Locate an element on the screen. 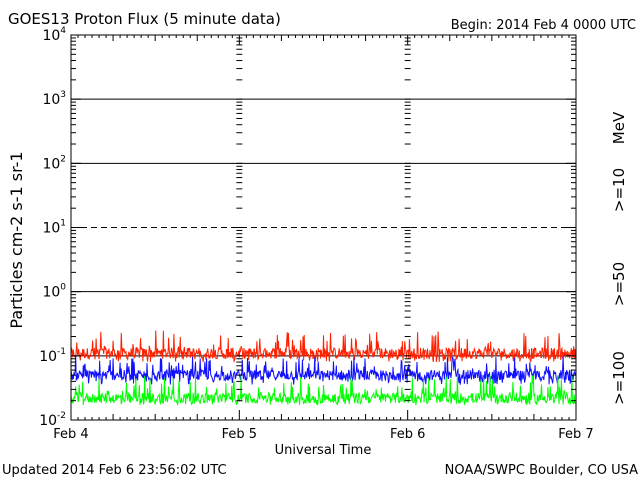 This screenshot has height=480, width=640. x-tick-labels: Feb 4 Feb 5 Feb 6 Feb 7 is located at coordinates (323, 434).